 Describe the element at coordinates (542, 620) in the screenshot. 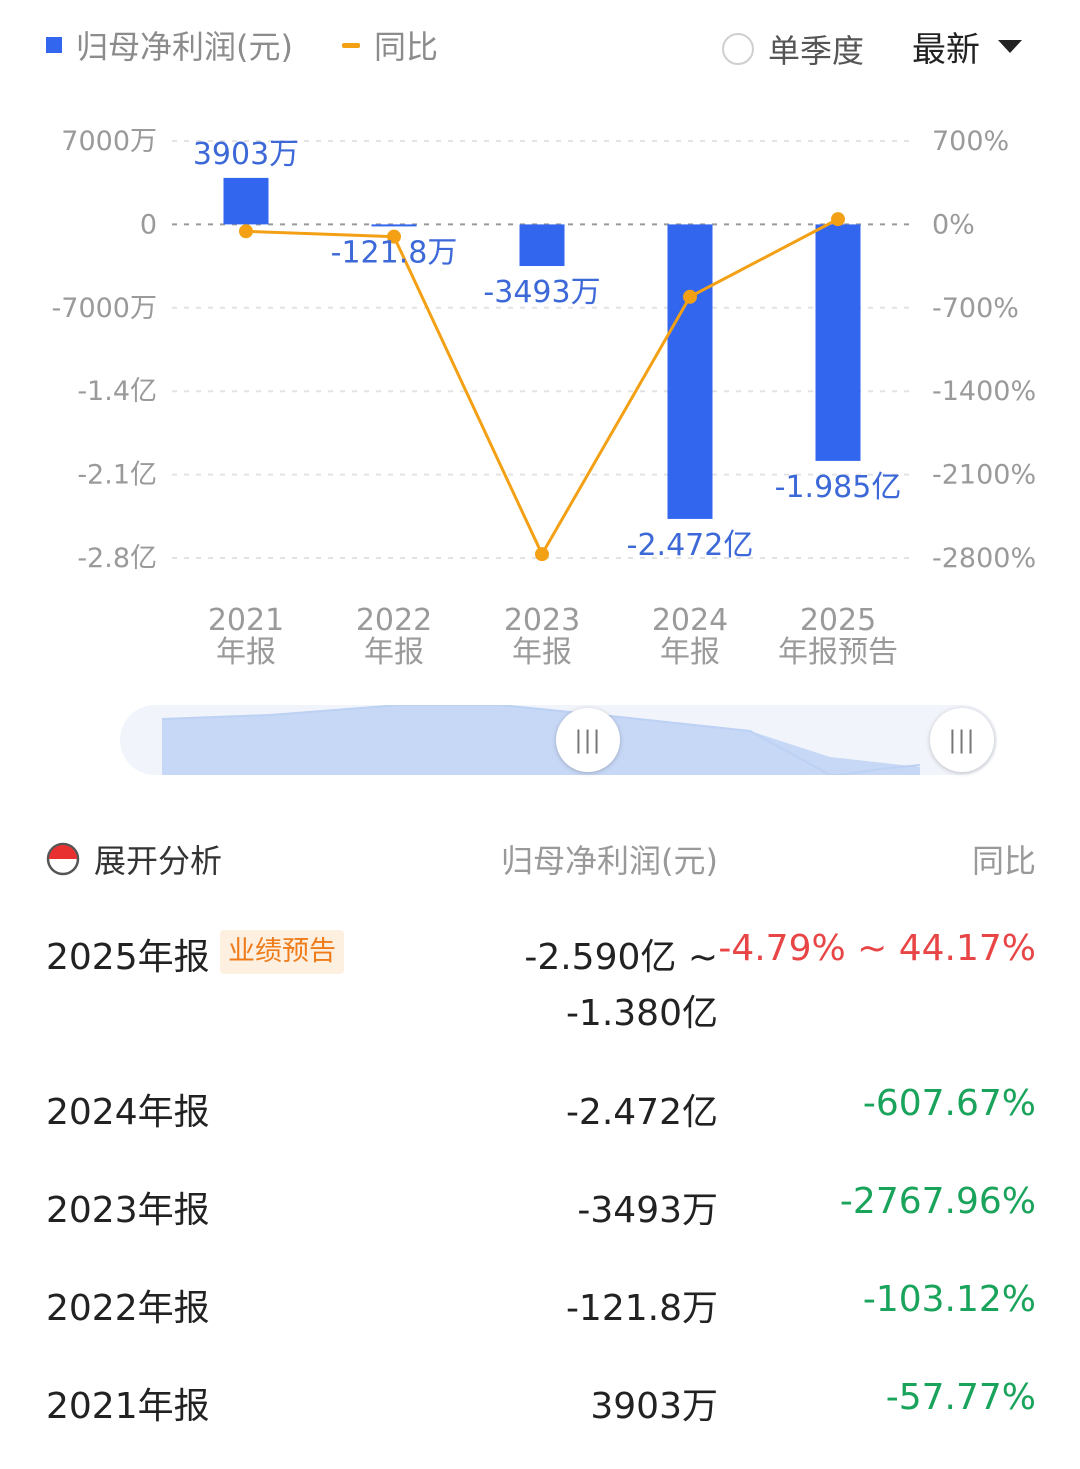

I see `x-tick-label: 2023` at that location.